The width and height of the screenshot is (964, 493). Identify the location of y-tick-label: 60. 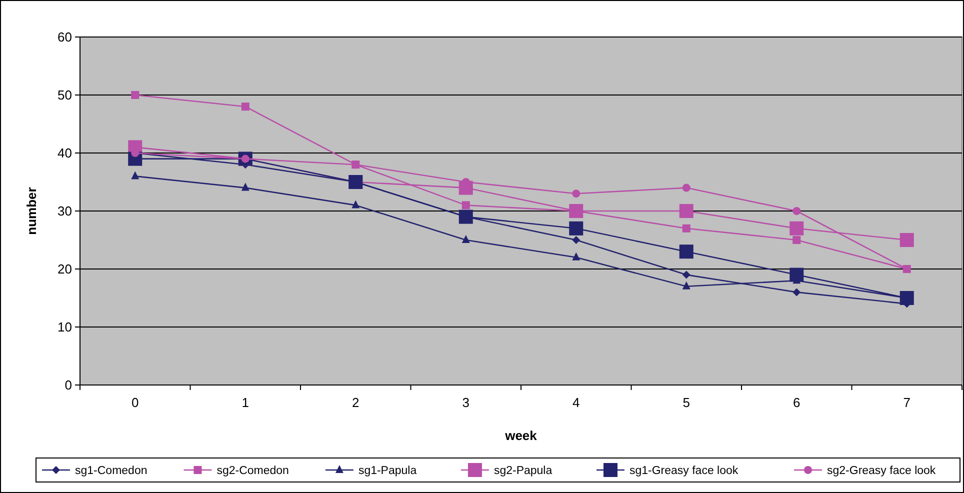
(65, 37).